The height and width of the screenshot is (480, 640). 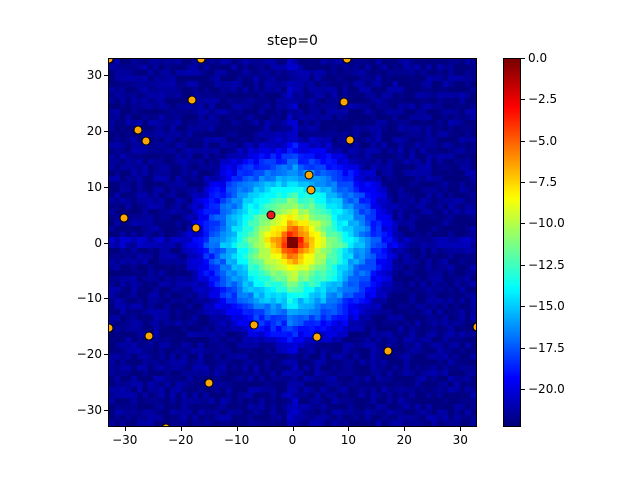 I want to click on y-tick-label: −20, so click(x=89, y=354).